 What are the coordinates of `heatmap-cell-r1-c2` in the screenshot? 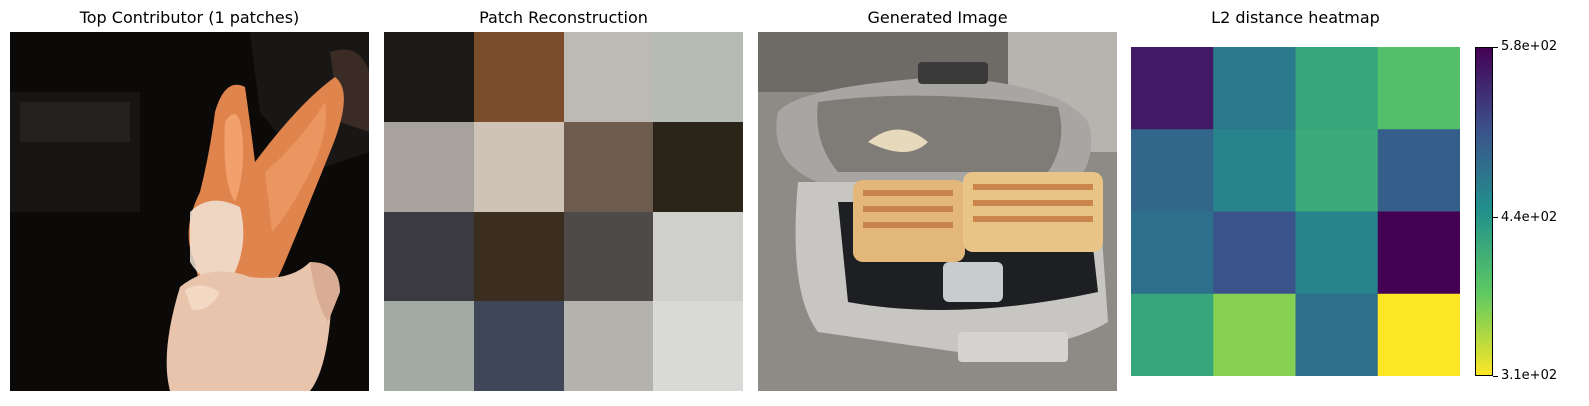 It's located at (1337, 170).